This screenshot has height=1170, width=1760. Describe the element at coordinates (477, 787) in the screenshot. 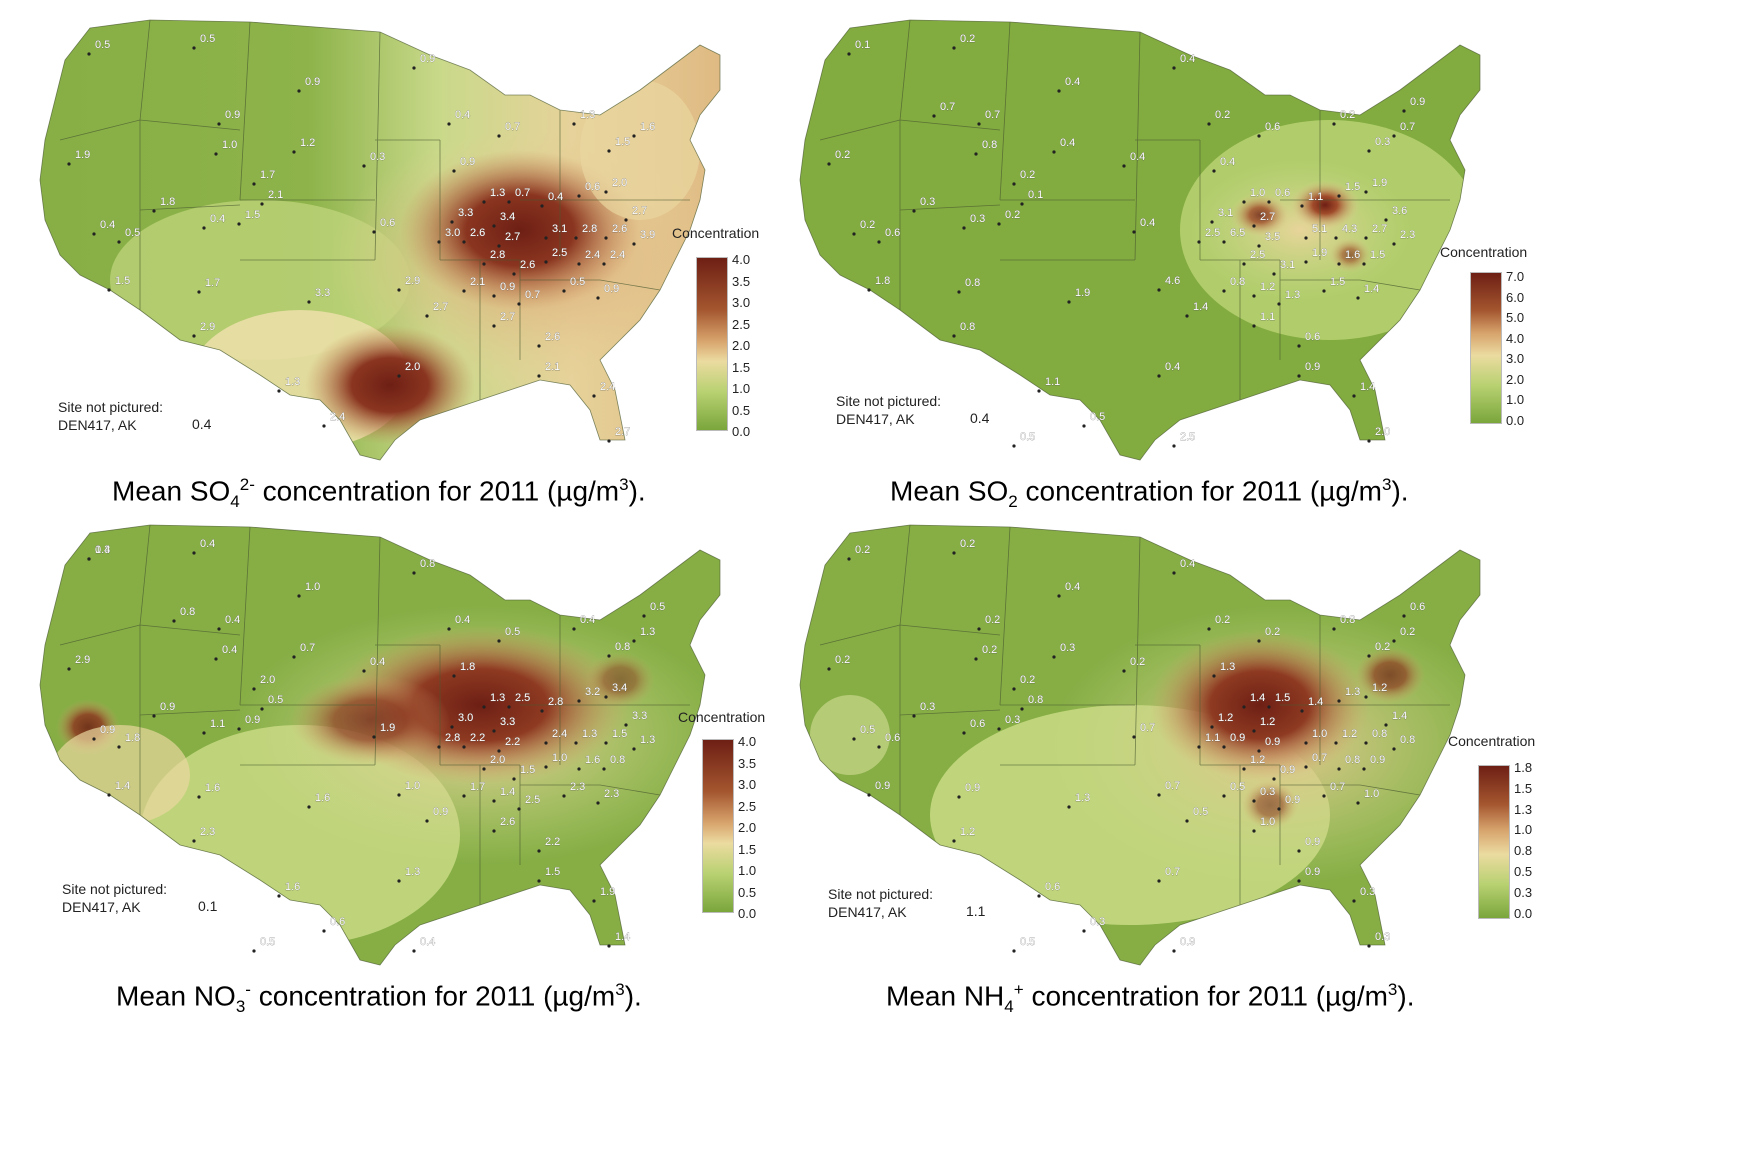

I see `site-value-label: 1.7` at that location.